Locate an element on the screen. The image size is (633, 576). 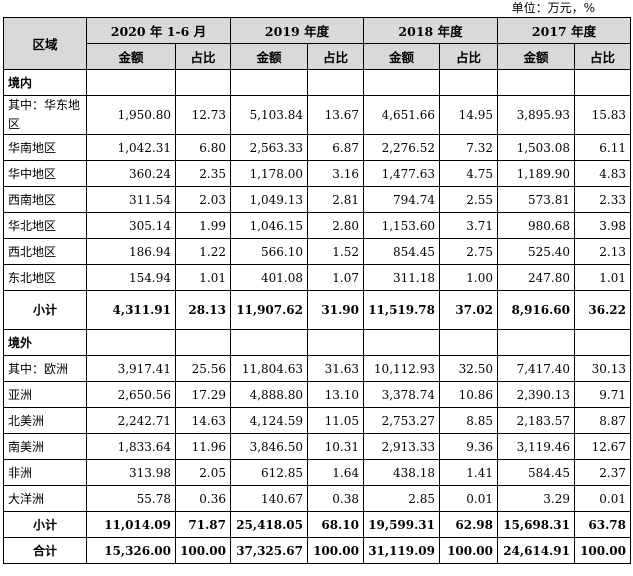
cell: 32.50 is located at coordinates (468, 368).